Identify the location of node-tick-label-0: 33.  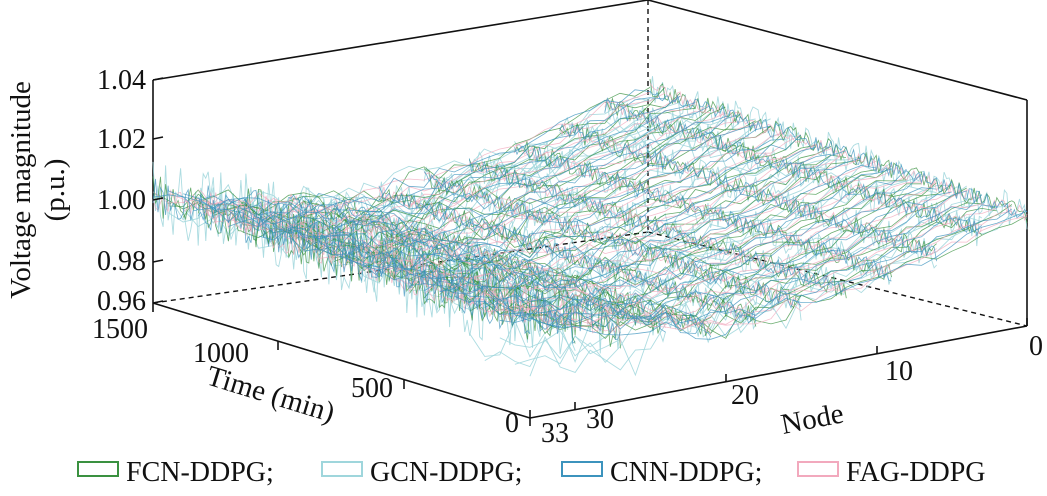
(555, 433).